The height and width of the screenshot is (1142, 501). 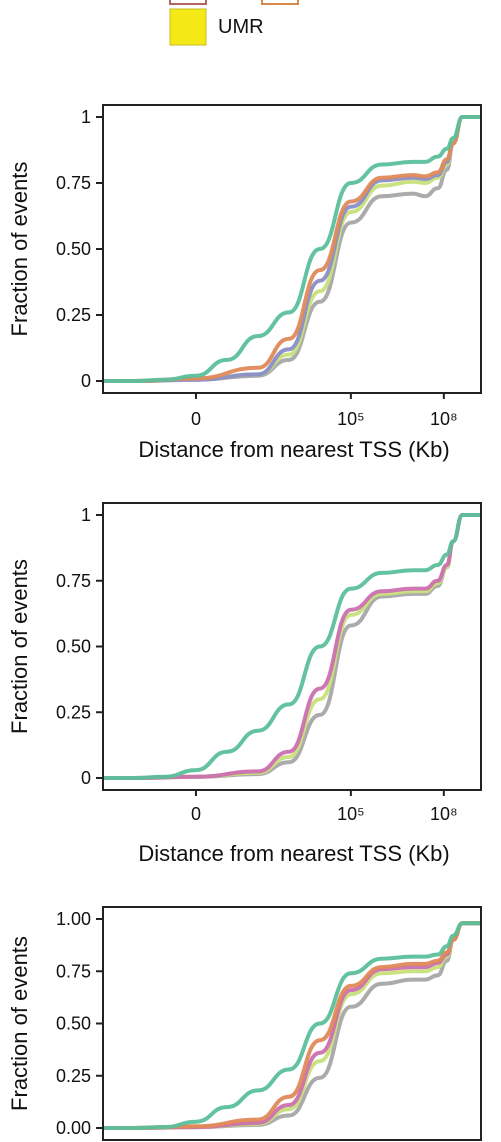 What do you see at coordinates (73, 919) in the screenshot?
I see `y-tick-label: 1.00` at bounding box center [73, 919].